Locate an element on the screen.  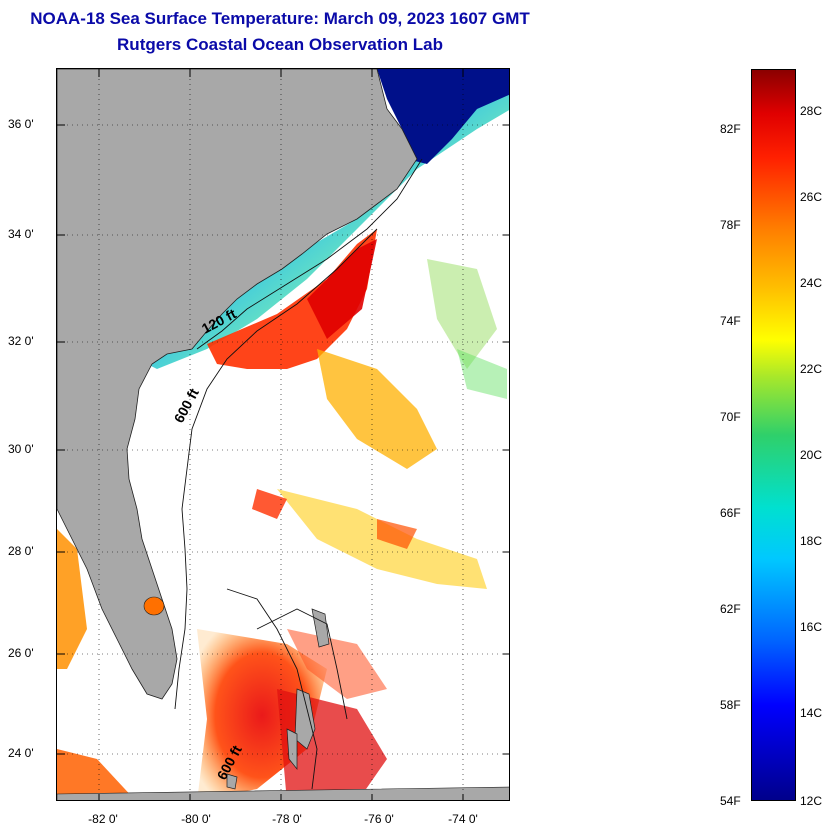
lon-label: -76 0' is located at coordinates (379, 819).